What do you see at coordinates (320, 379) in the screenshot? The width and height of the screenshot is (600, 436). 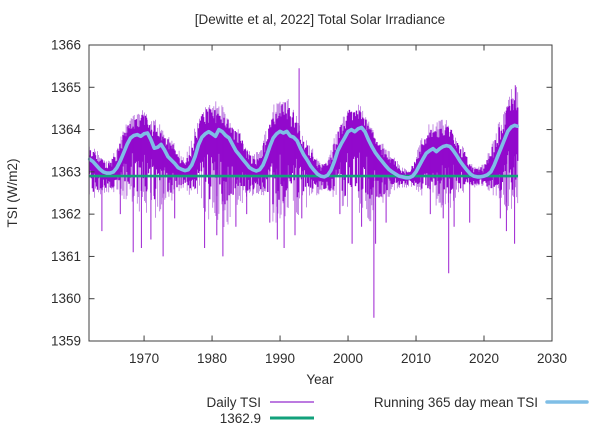 I see `x-axis-label: Year` at bounding box center [320, 379].